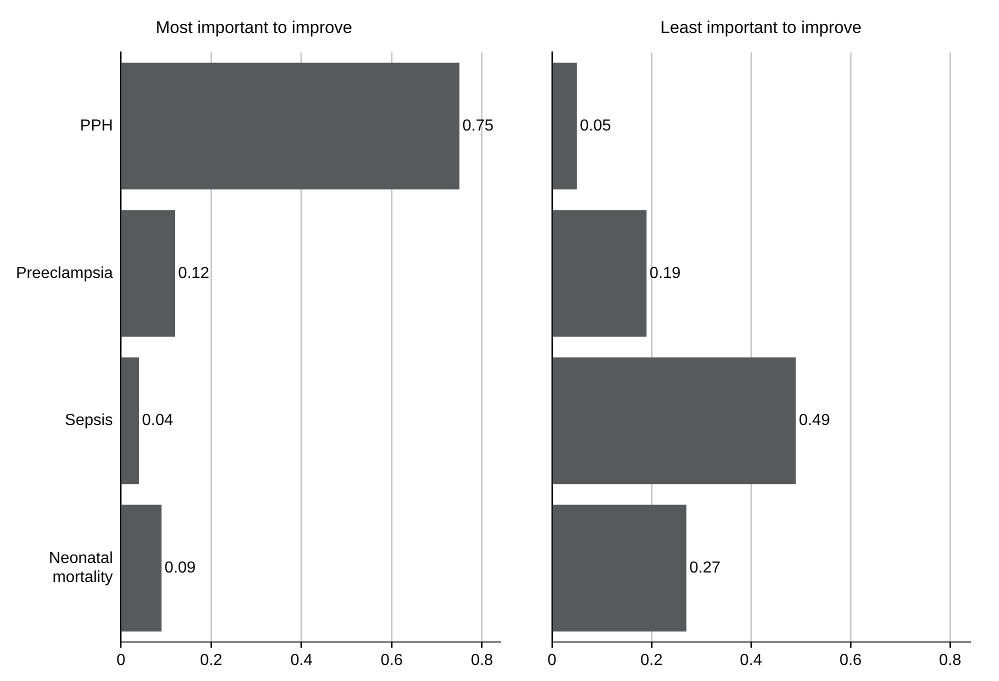  I want to click on data-label: 0.75, so click(478, 125).